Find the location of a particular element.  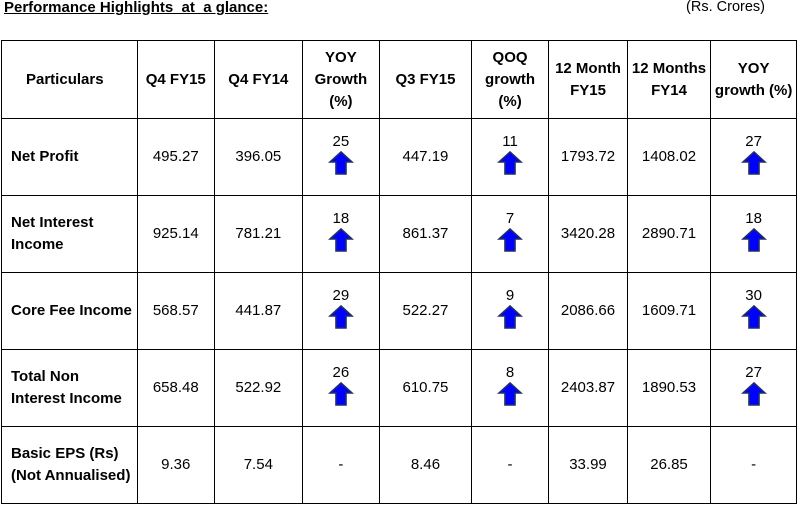

column-header: Q4 FY14 is located at coordinates (258, 79).